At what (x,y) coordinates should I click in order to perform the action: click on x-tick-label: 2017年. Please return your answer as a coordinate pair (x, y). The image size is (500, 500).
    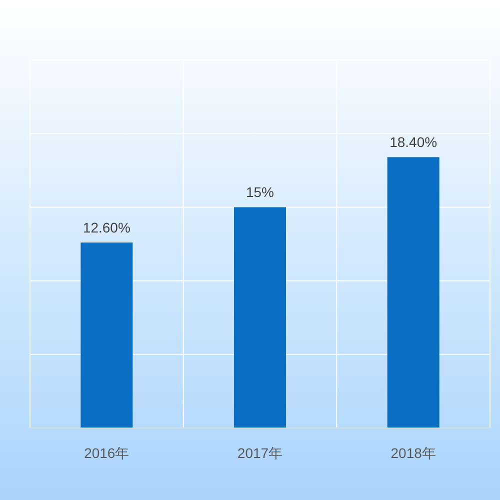
    Looking at the image, I should click on (260, 453).